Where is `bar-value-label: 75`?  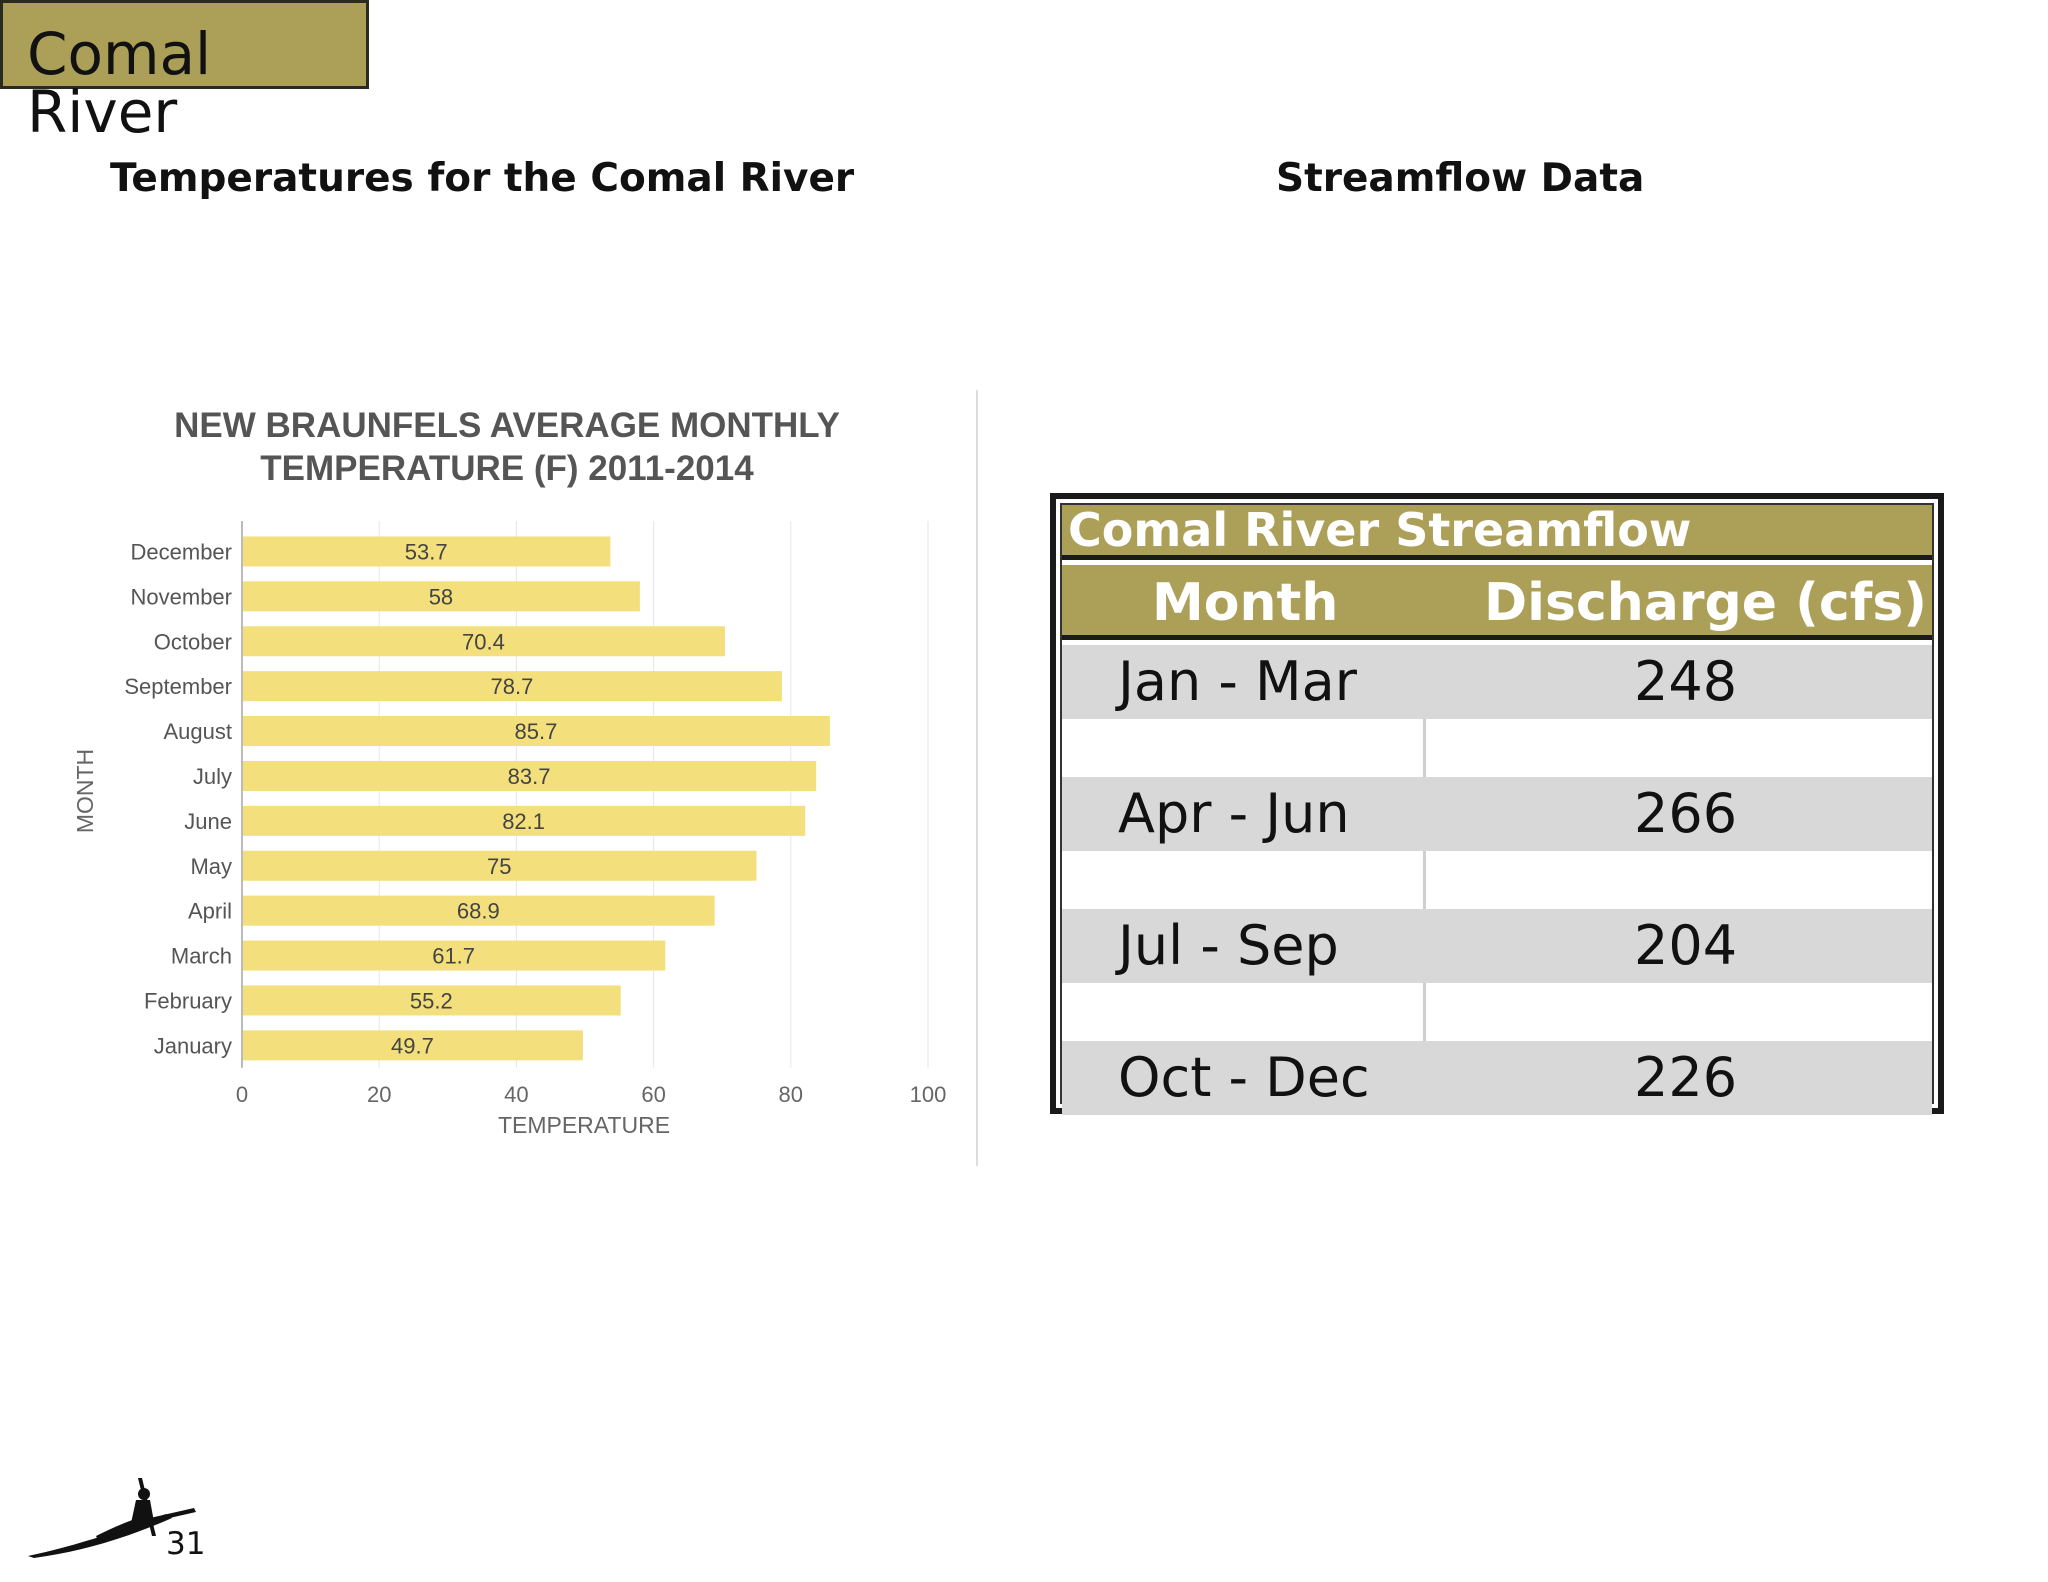 bar-value-label: 75 is located at coordinates (499, 866).